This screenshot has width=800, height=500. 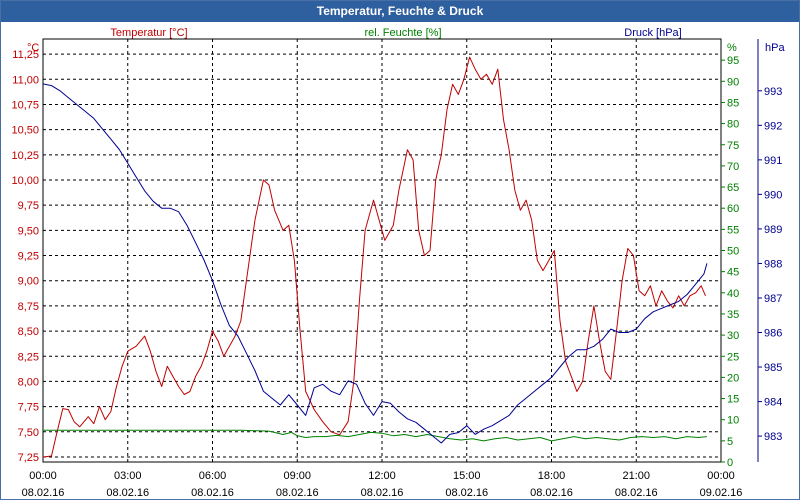 I want to click on temperature-tick-label: 7,75, so click(x=28, y=408).